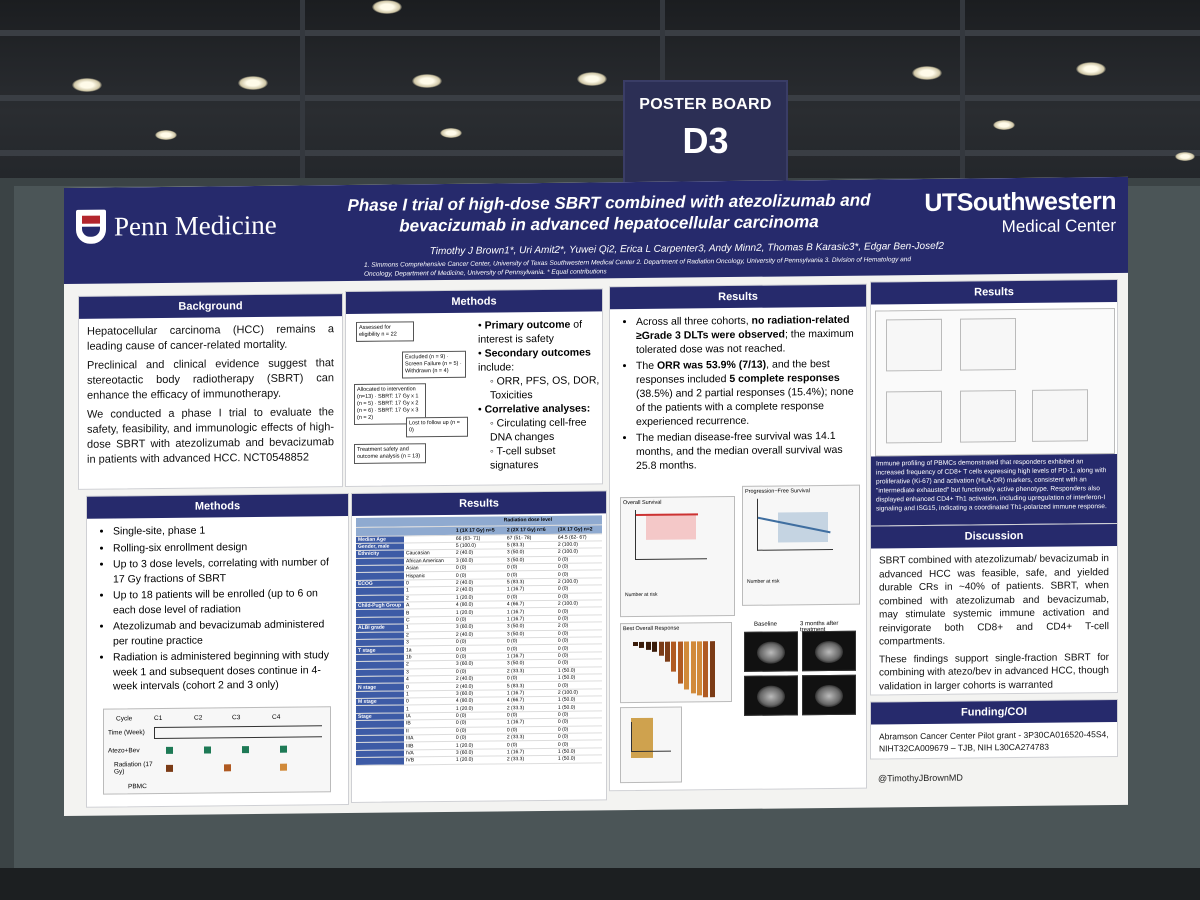 This screenshot has height=900, width=1200. I want to click on schedule-c3: C3, so click(236, 718).